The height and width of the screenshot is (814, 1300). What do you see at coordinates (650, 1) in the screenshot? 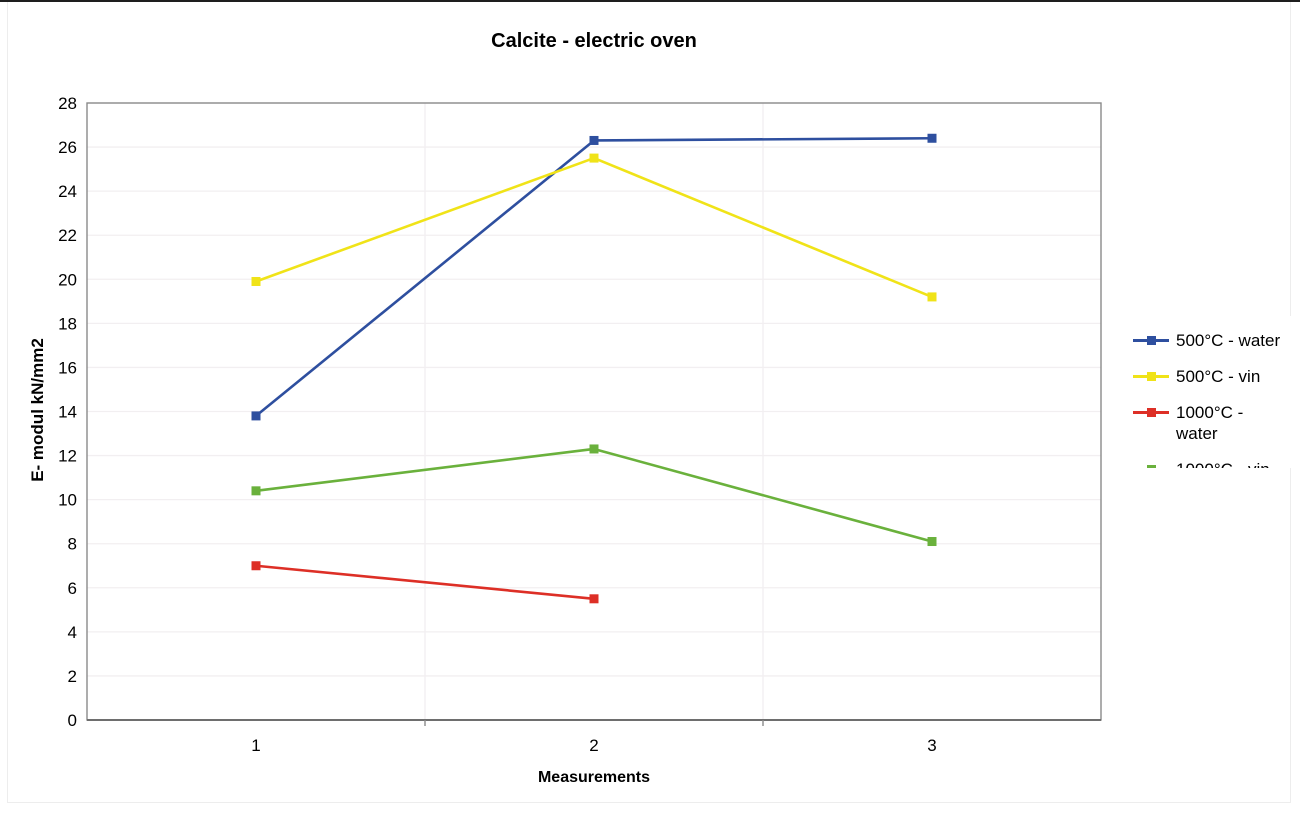
I see `page-top-rule` at bounding box center [650, 1].